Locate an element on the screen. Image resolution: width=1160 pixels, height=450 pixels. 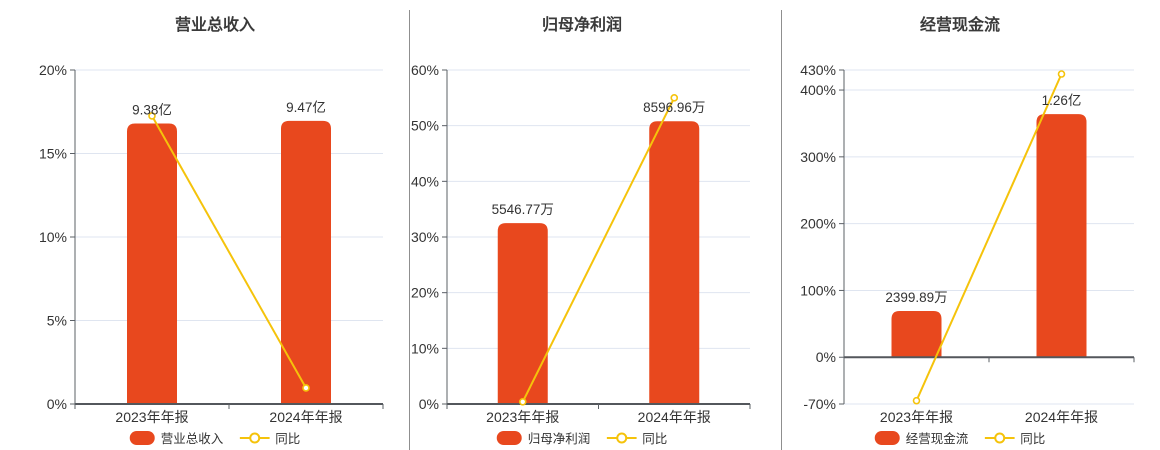
legend-label: 归母净利润 is located at coordinates (559, 439).